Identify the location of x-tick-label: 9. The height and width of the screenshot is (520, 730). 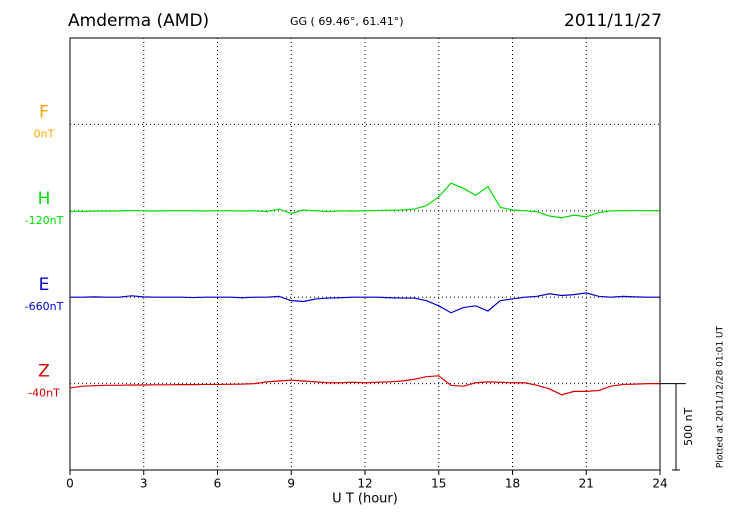
(291, 484).